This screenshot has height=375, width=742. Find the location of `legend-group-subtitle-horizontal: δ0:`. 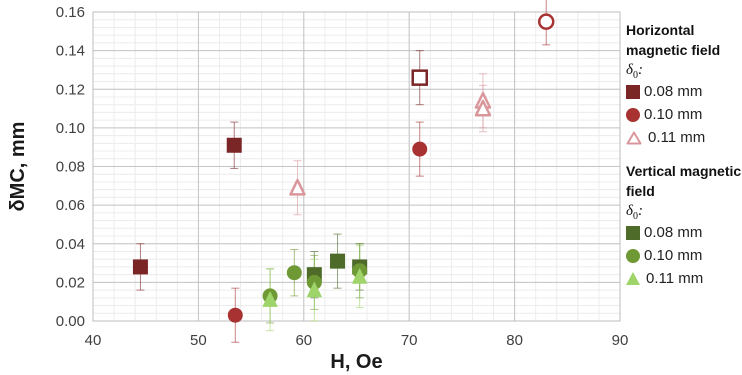

legend-group-subtitle-horizontal: δ0: is located at coordinates (634, 71).